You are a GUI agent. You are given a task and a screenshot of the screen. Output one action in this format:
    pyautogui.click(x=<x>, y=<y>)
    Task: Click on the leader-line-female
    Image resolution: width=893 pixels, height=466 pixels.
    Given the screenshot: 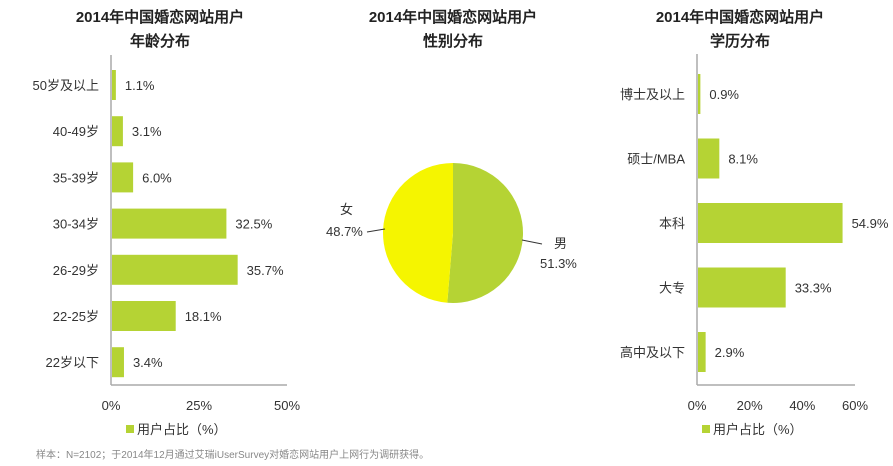 What is the action you would take?
    pyautogui.click(x=376, y=230)
    